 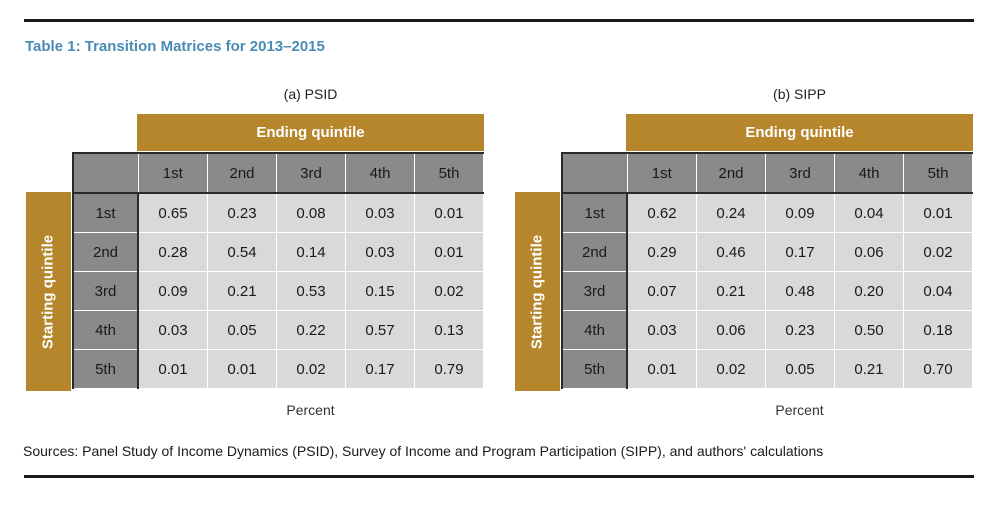 I want to click on table-row: 2nd 0.28 0.54 0.14 0.03 0.01, so click(x=278, y=252).